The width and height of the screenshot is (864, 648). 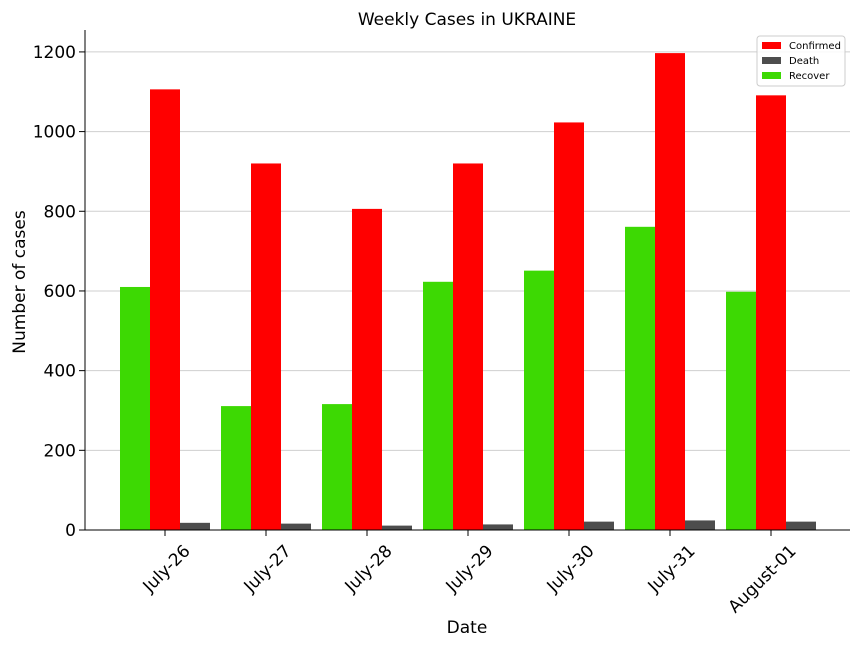 I want to click on y-tick-label: 800, so click(x=60, y=212).